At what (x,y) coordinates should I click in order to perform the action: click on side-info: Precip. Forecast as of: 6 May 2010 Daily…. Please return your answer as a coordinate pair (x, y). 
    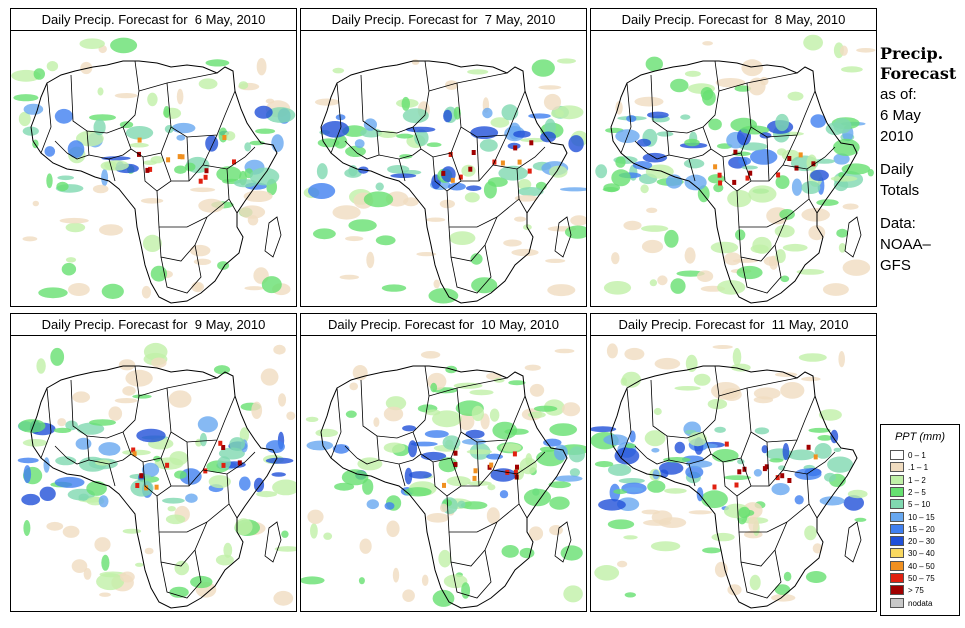
    Looking at the image, I should click on (921, 160).